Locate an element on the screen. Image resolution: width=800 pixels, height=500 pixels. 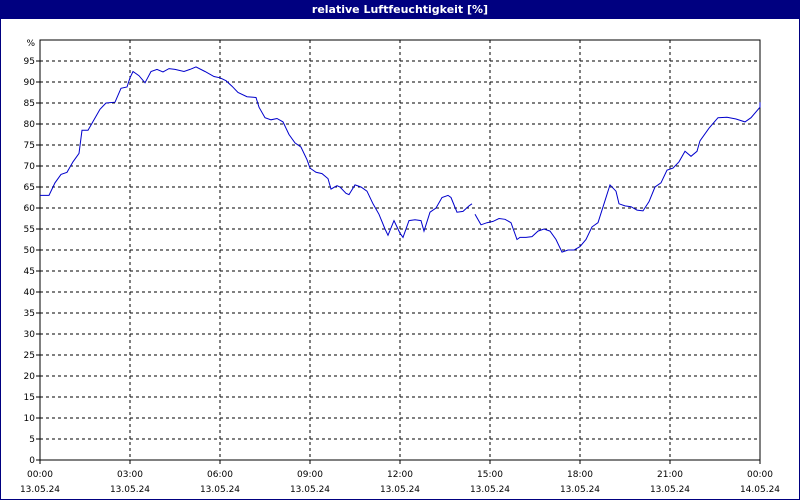
x-tick-time: 21:00 is located at coordinates (670, 475).